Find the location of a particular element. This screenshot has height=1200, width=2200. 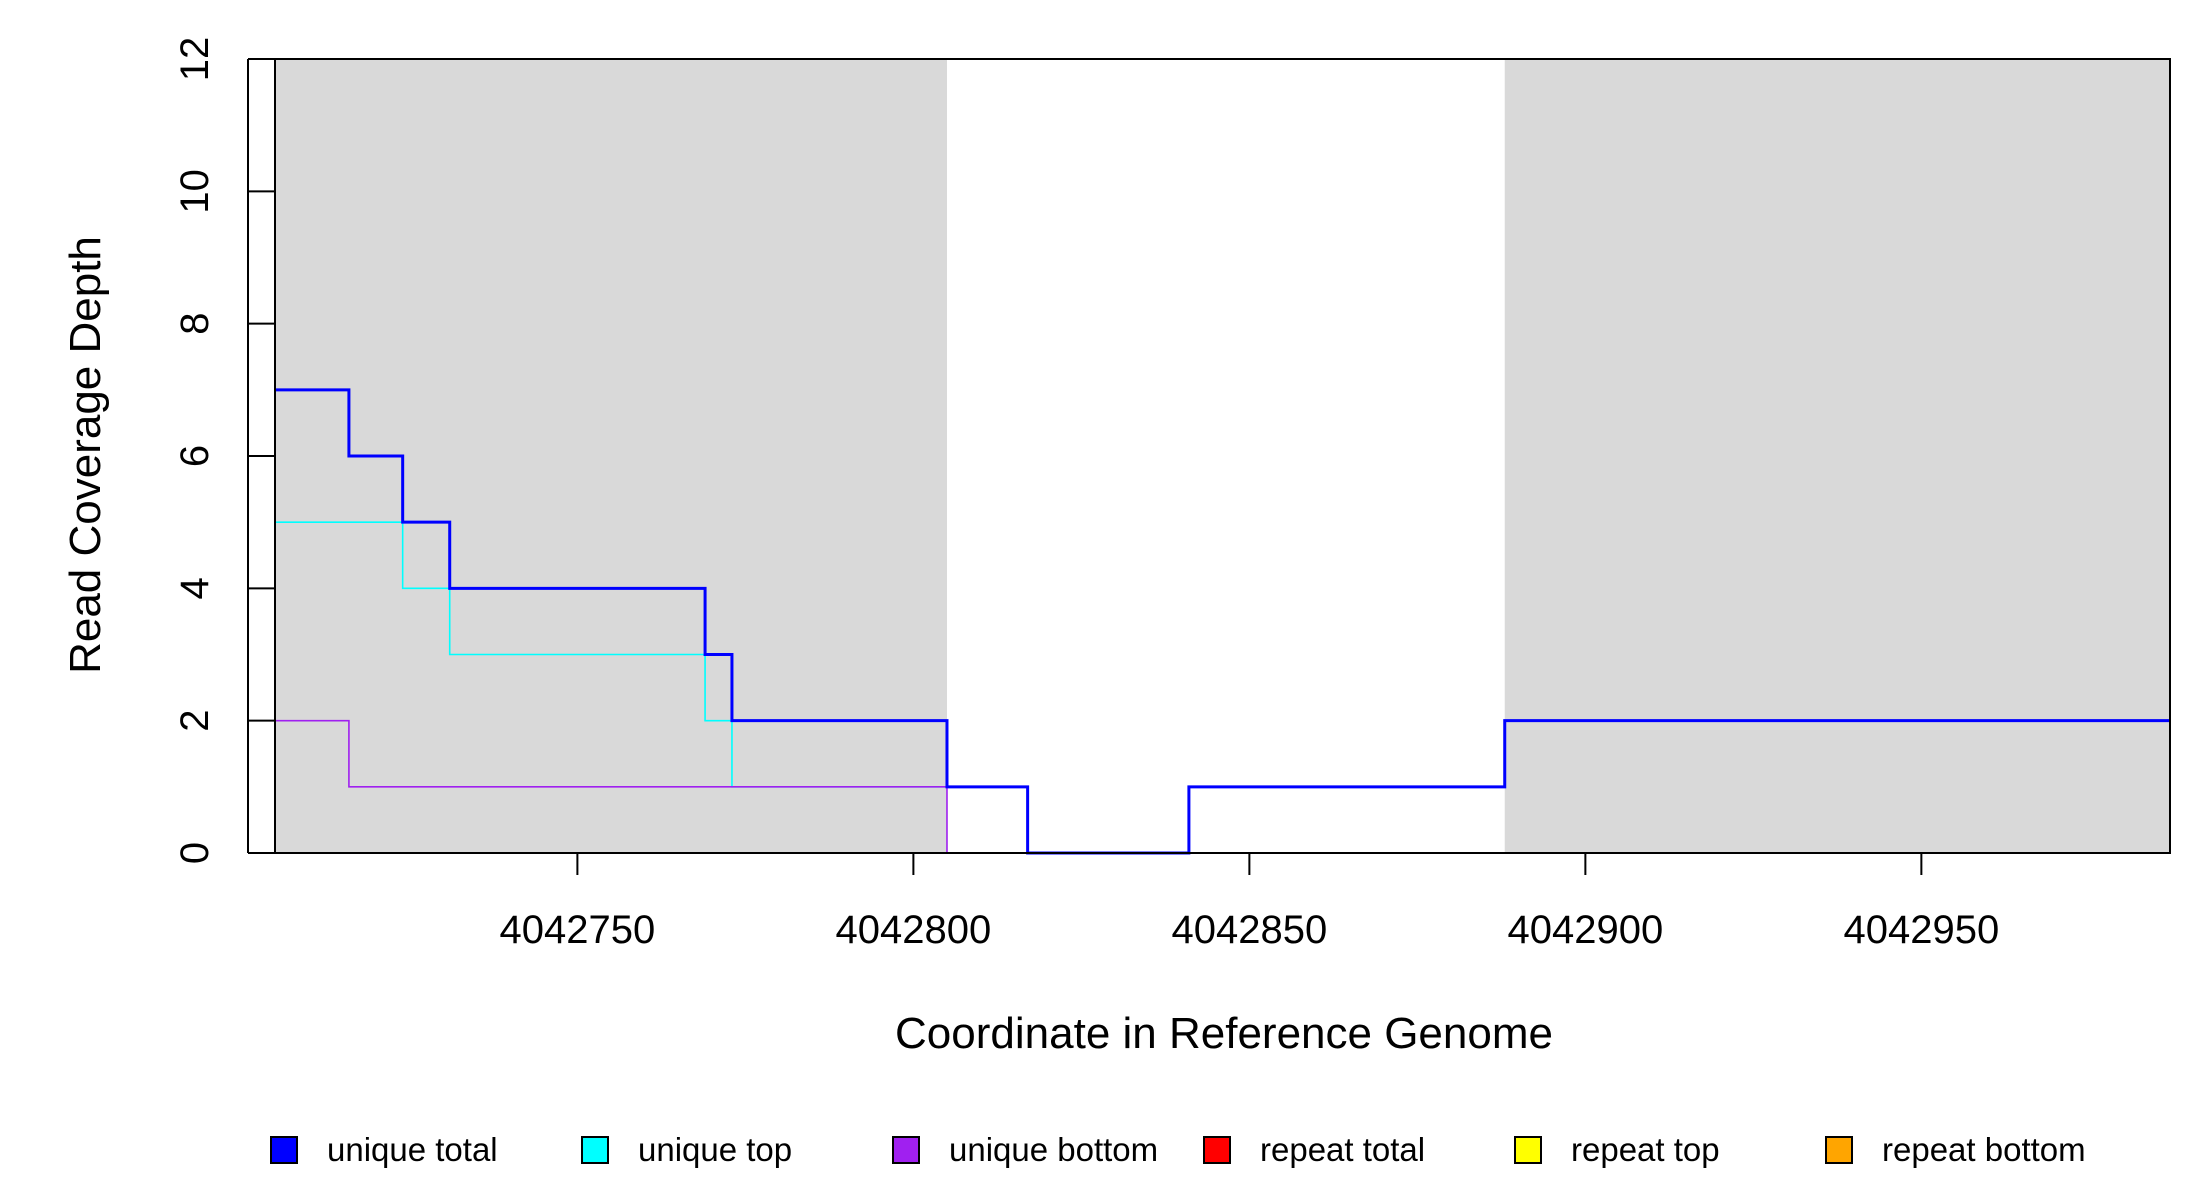

y-tick-label: 12 is located at coordinates (195, 59).